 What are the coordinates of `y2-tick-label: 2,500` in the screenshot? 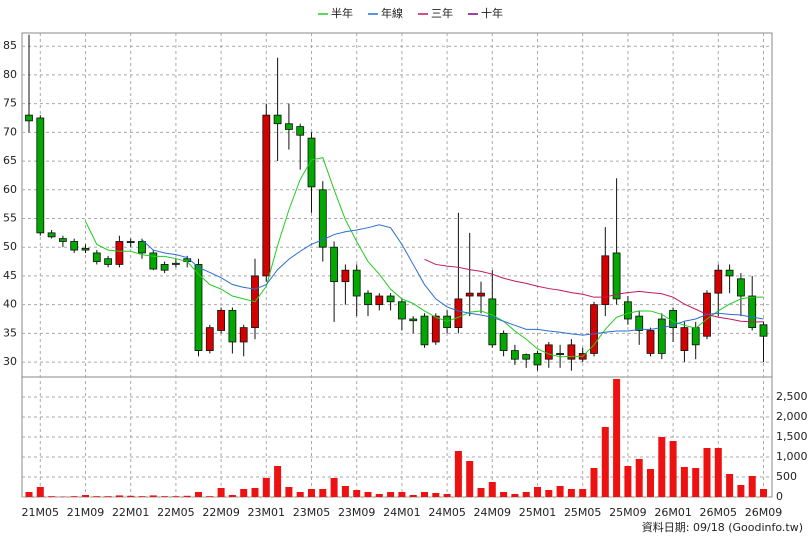 It's located at (792, 396).